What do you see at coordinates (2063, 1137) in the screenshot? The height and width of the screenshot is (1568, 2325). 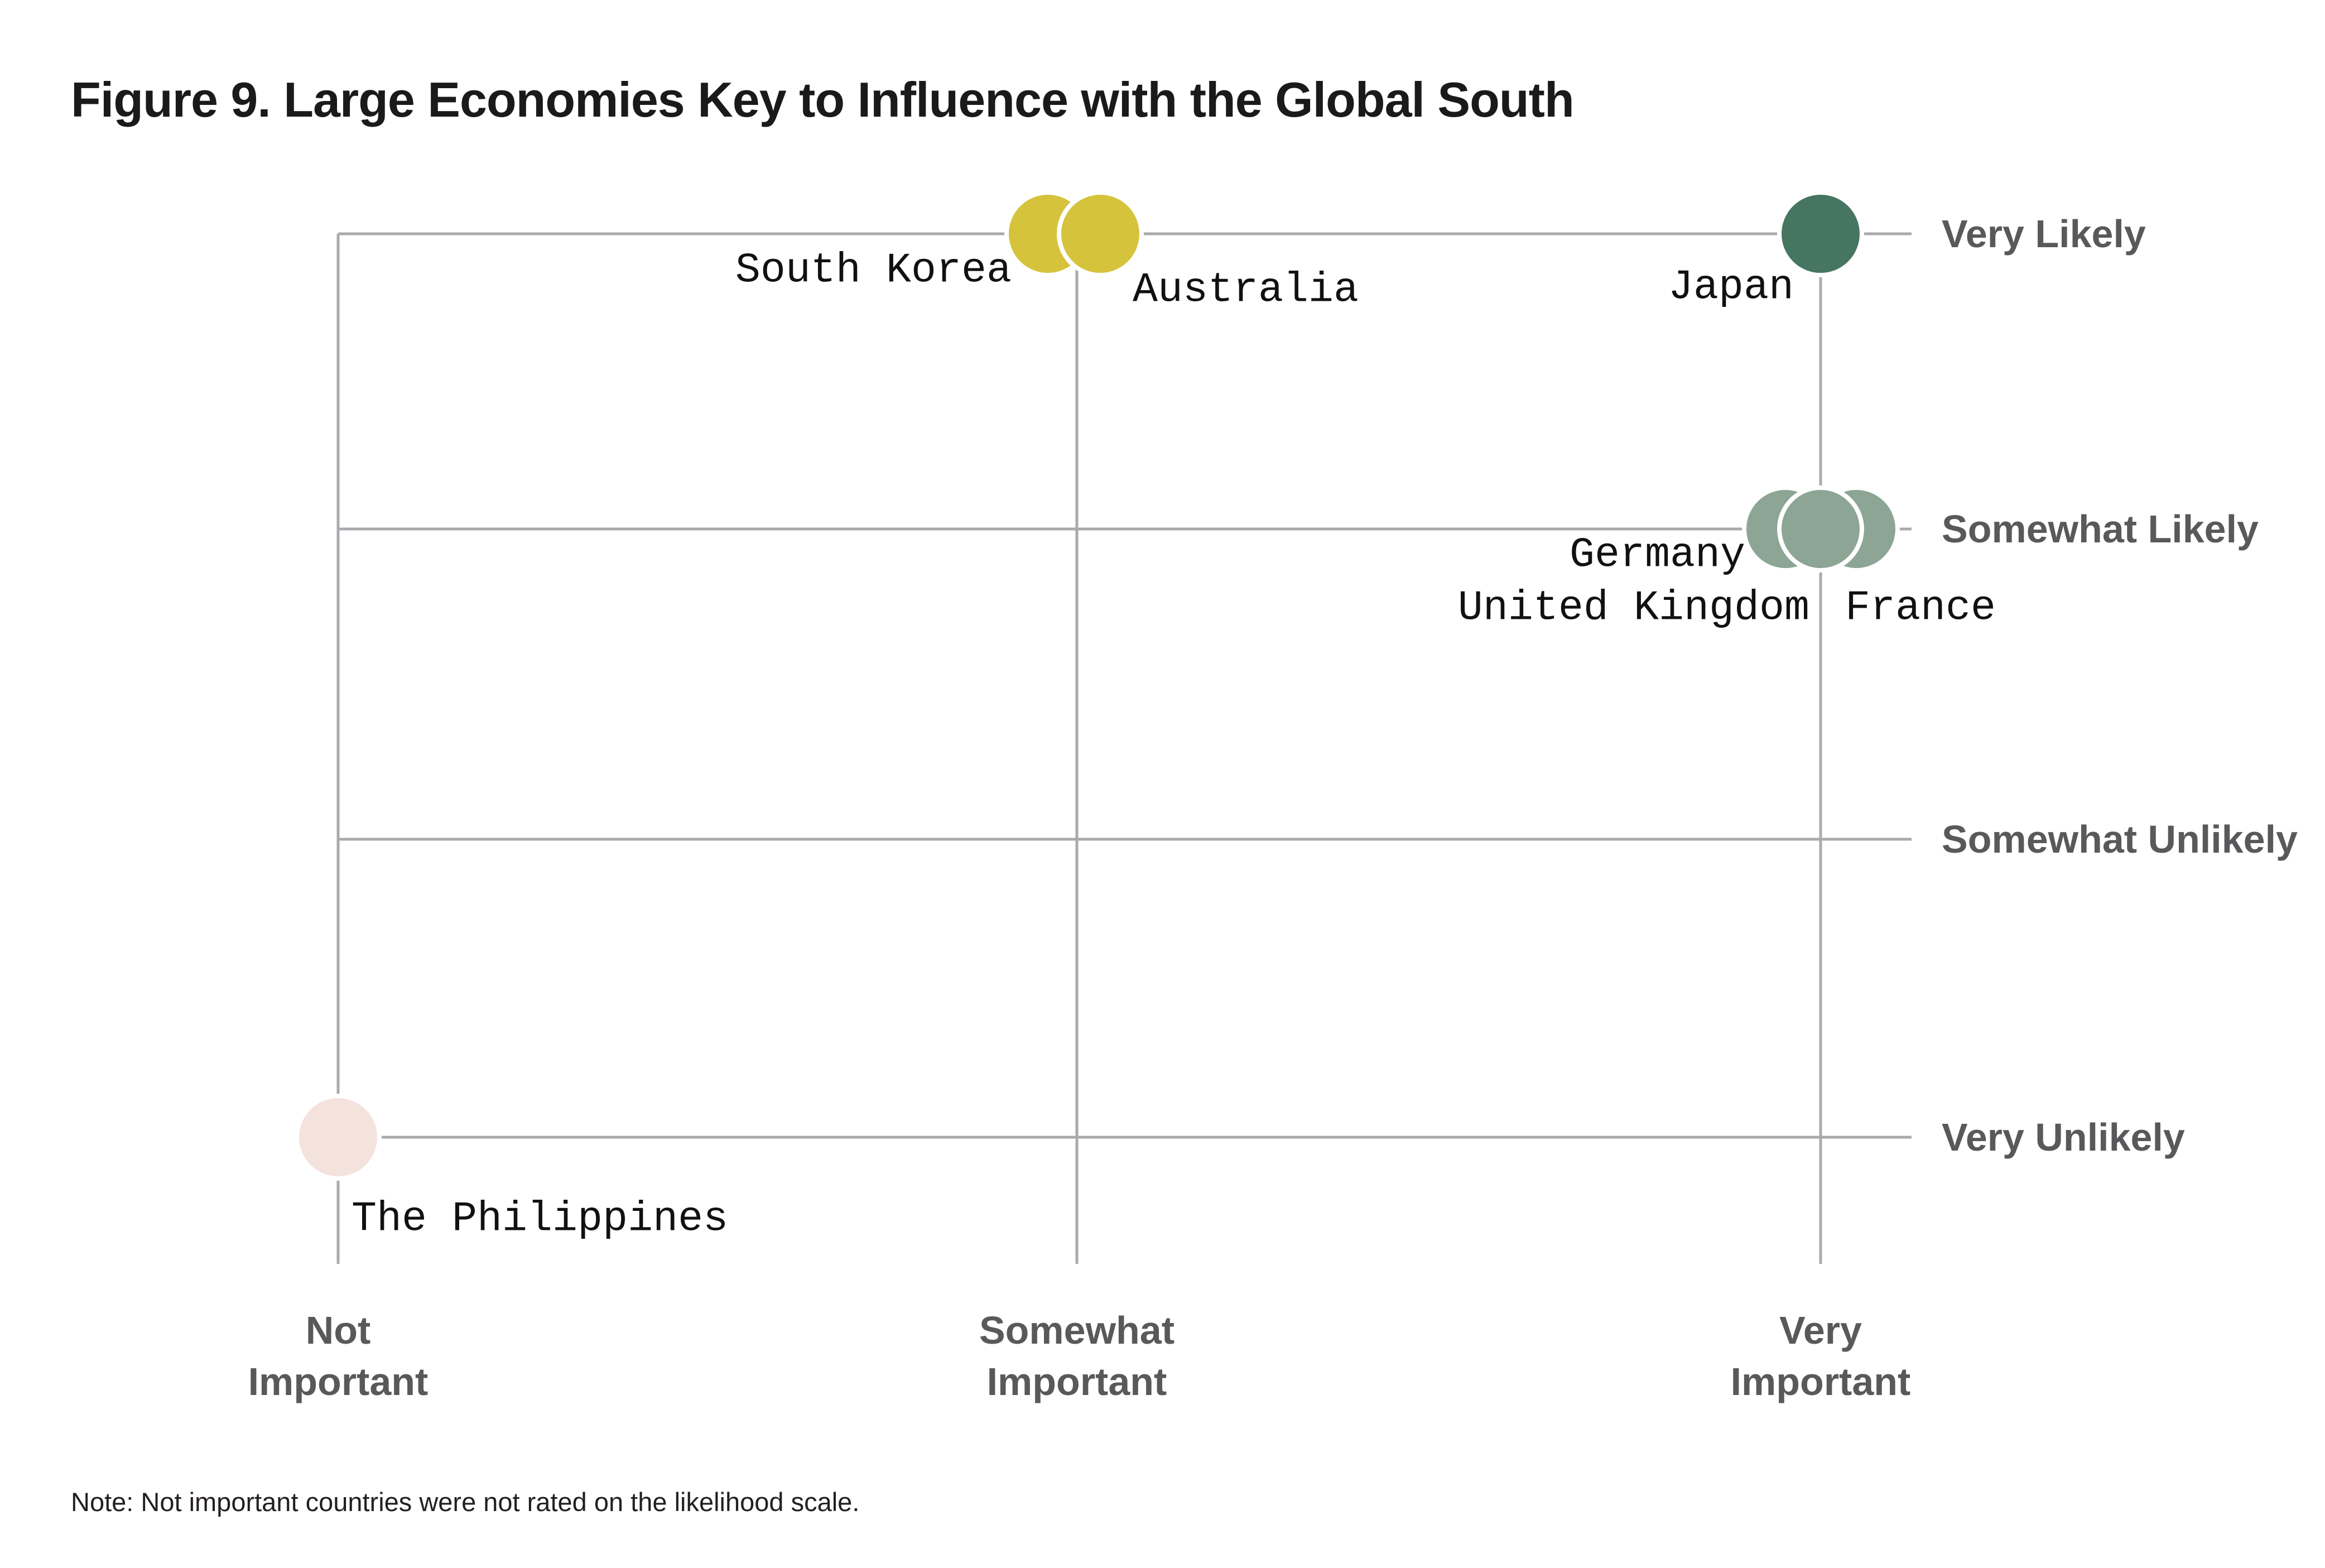 I see `y-tick-very-unlikely: Very Unlikely` at bounding box center [2063, 1137].